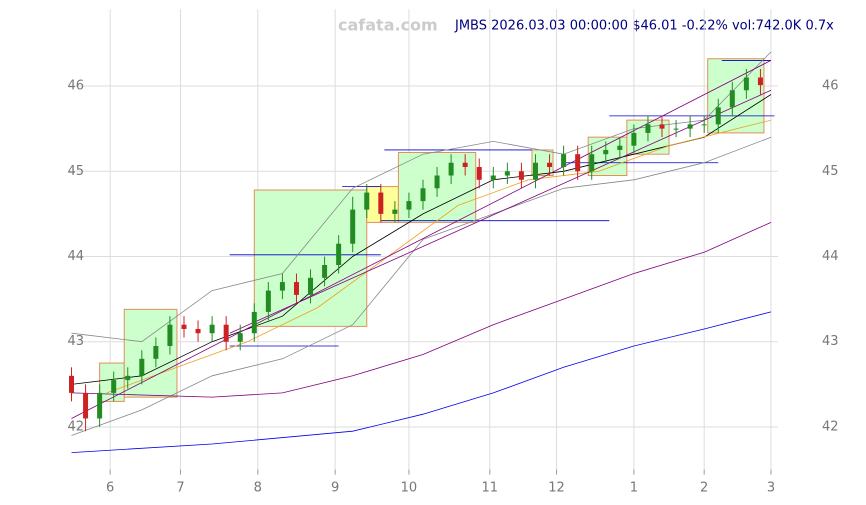  I want to click on y-tick-label: 44, so click(75, 256).